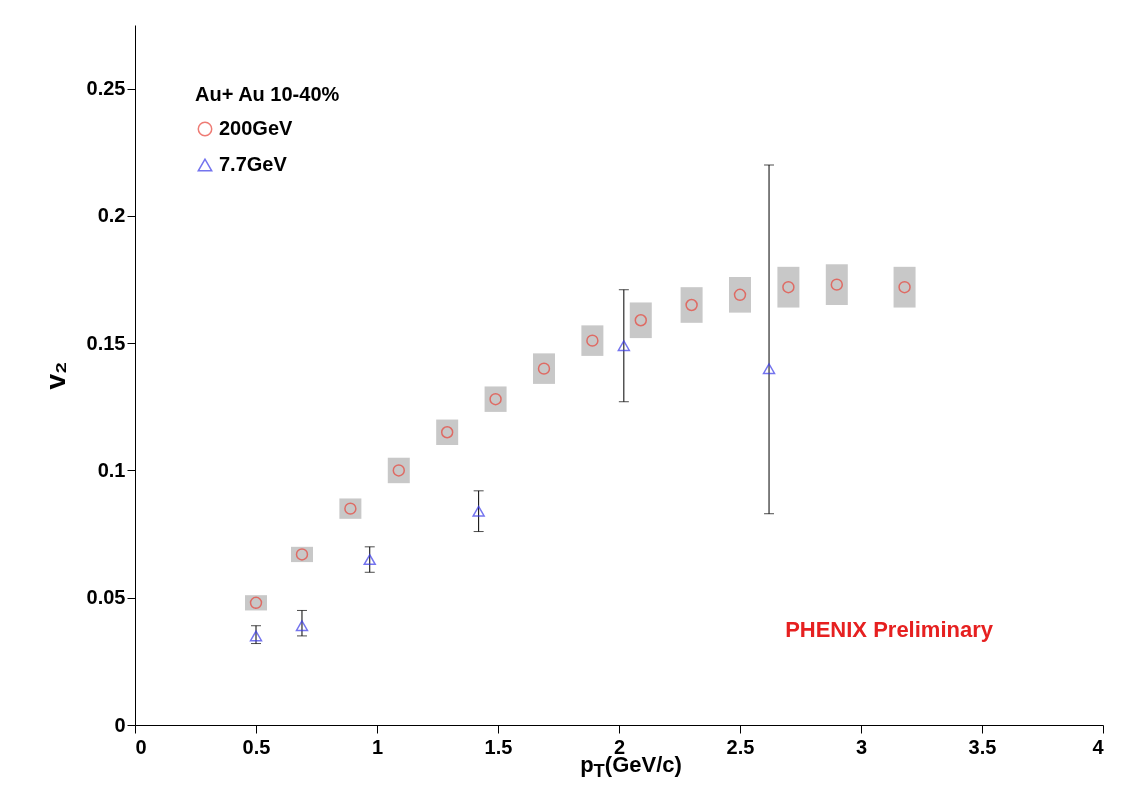  I want to click on y-tick-label: 0.1, so click(111, 469).